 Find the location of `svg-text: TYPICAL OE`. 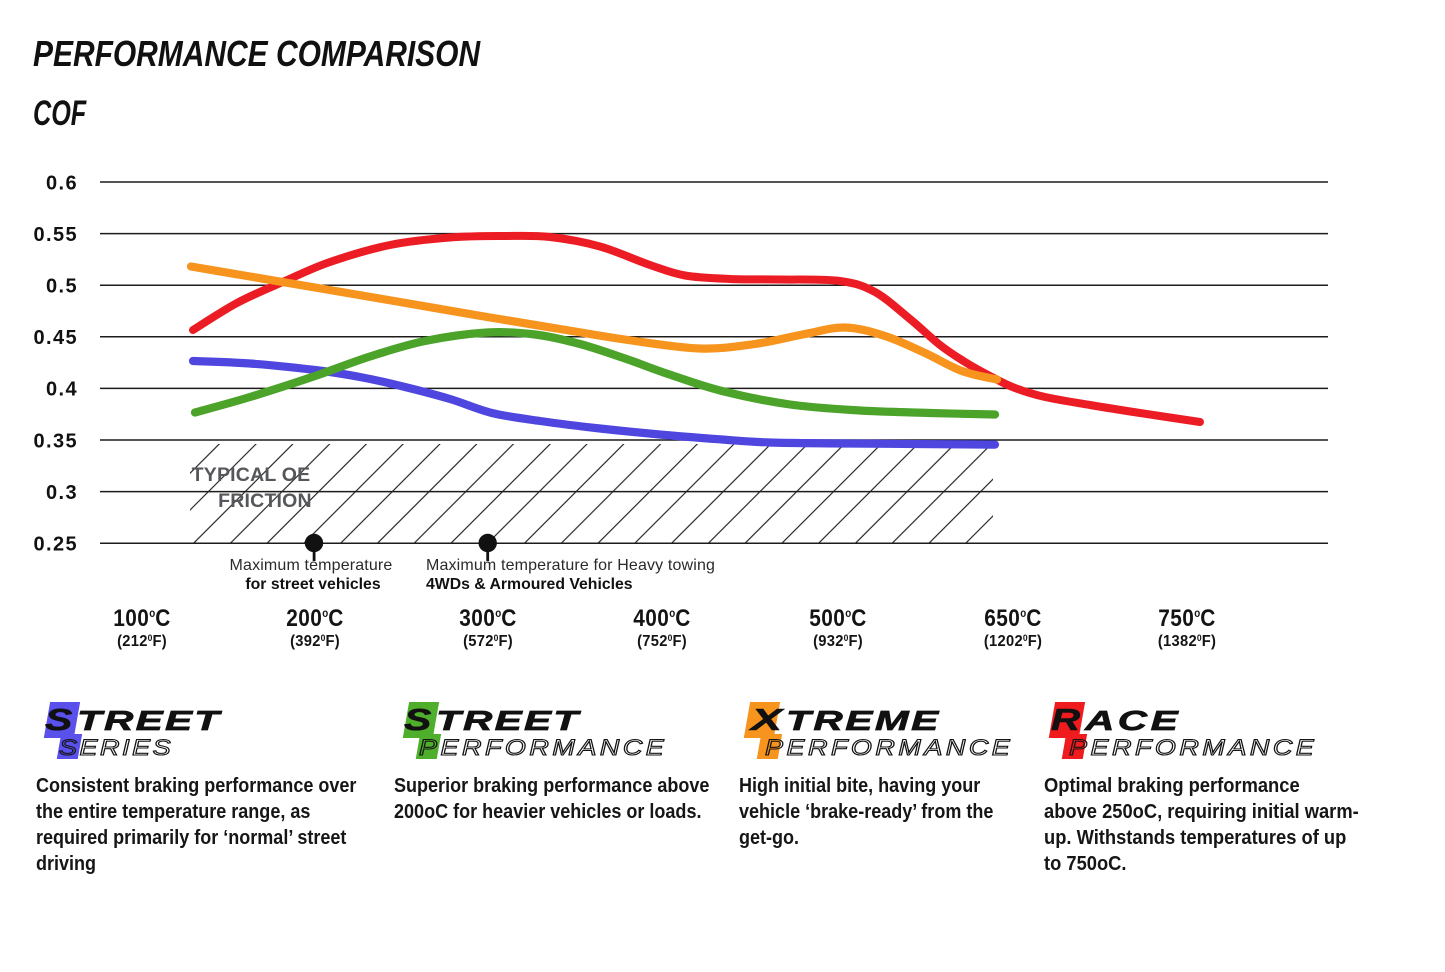

svg-text: TYPICAL OE is located at coordinates (251, 475).